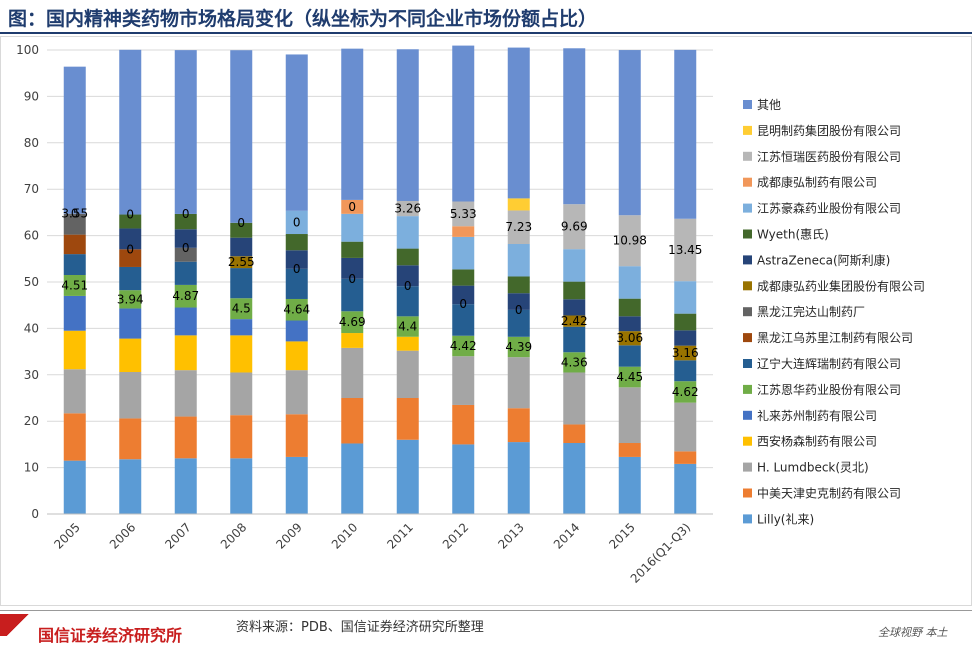 The image size is (972, 646). Describe the element at coordinates (811, 311) in the screenshot. I see `legend-label: 黑龙江完达山制药厂` at that location.